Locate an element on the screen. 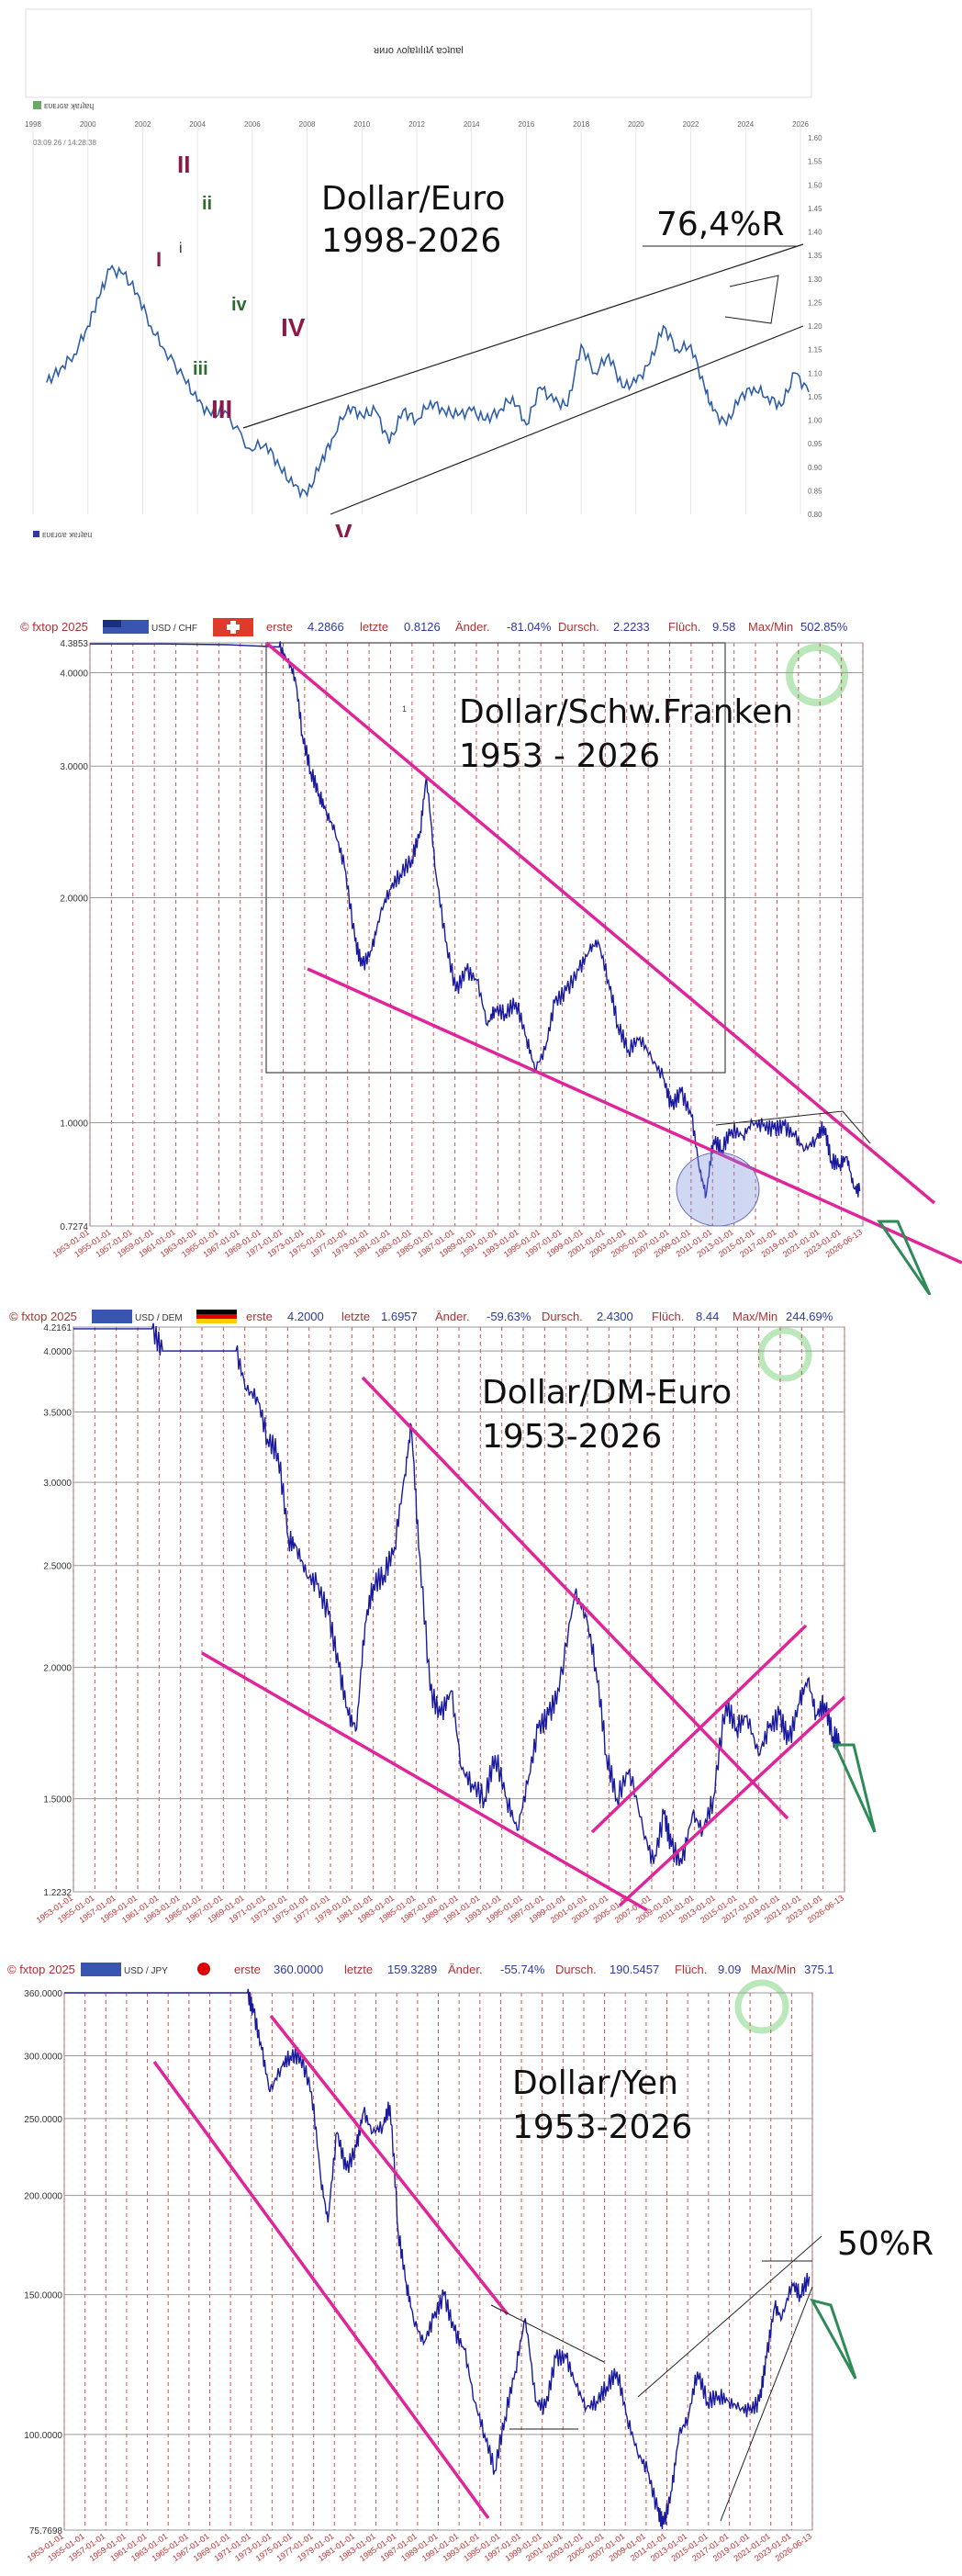 This screenshot has height=2576, width=962. y-tick-label: 4.3853 is located at coordinates (74, 644).